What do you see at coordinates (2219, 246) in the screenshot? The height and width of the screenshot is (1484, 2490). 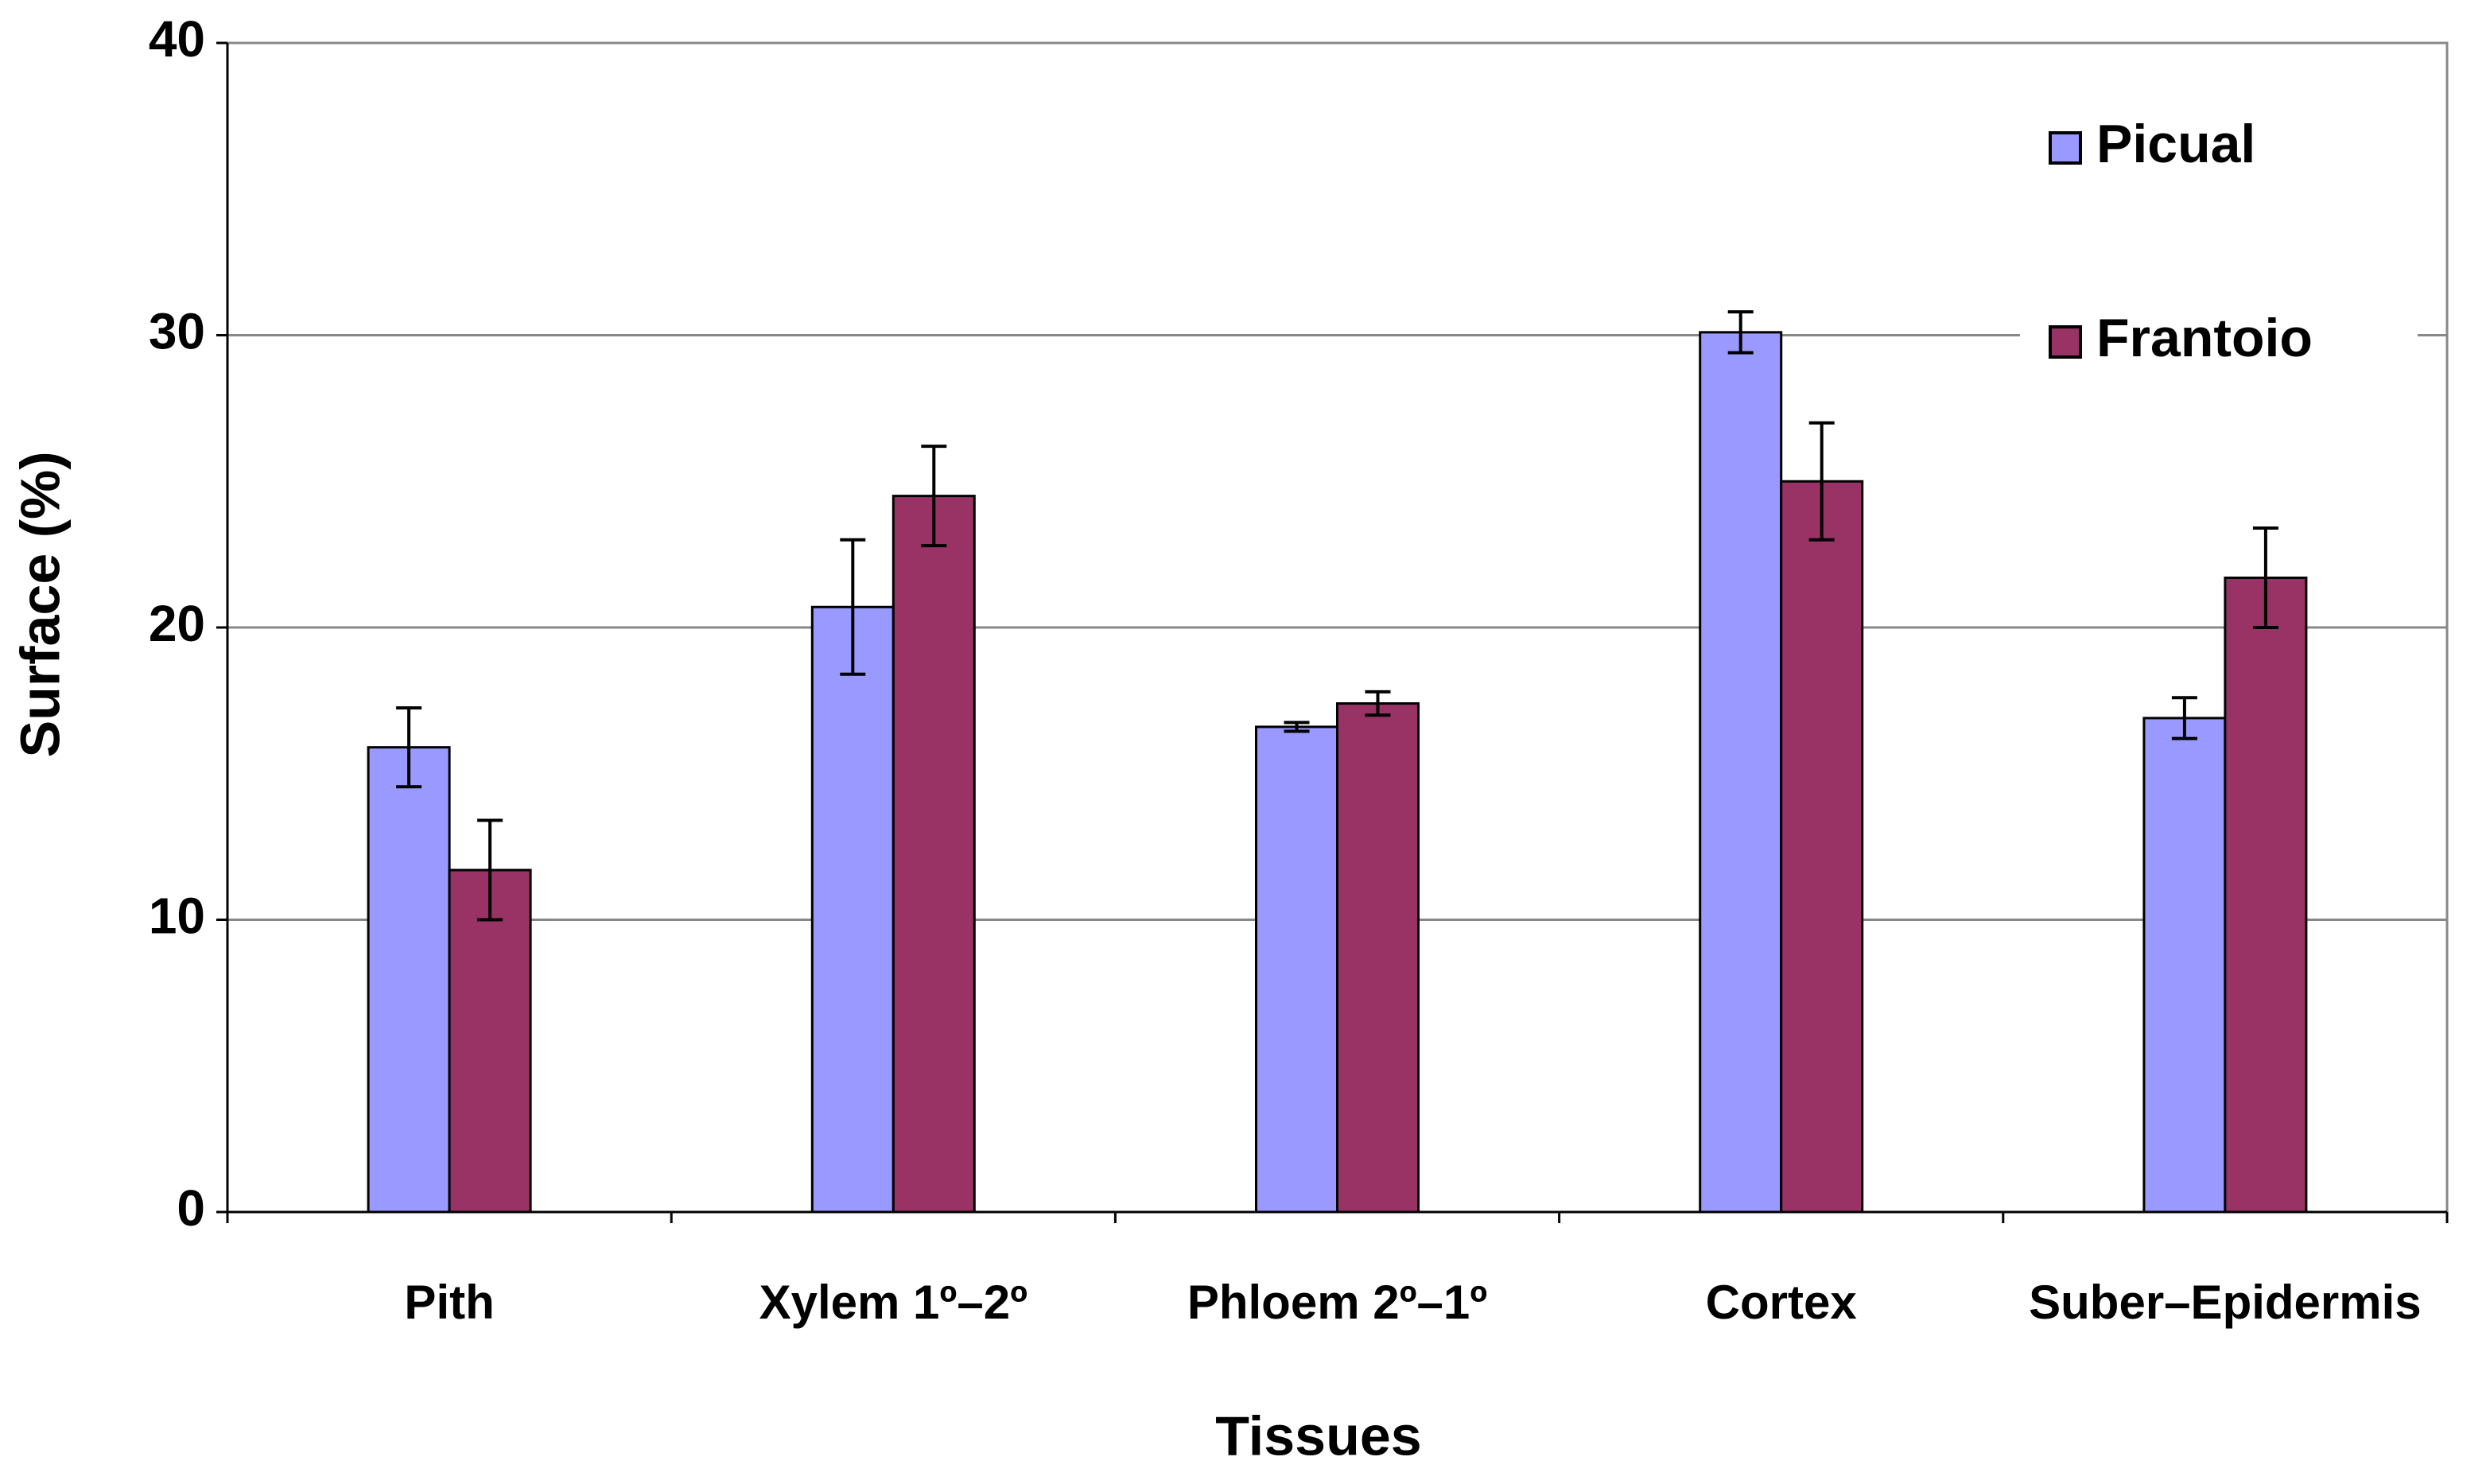 I see `legend-background` at bounding box center [2219, 246].